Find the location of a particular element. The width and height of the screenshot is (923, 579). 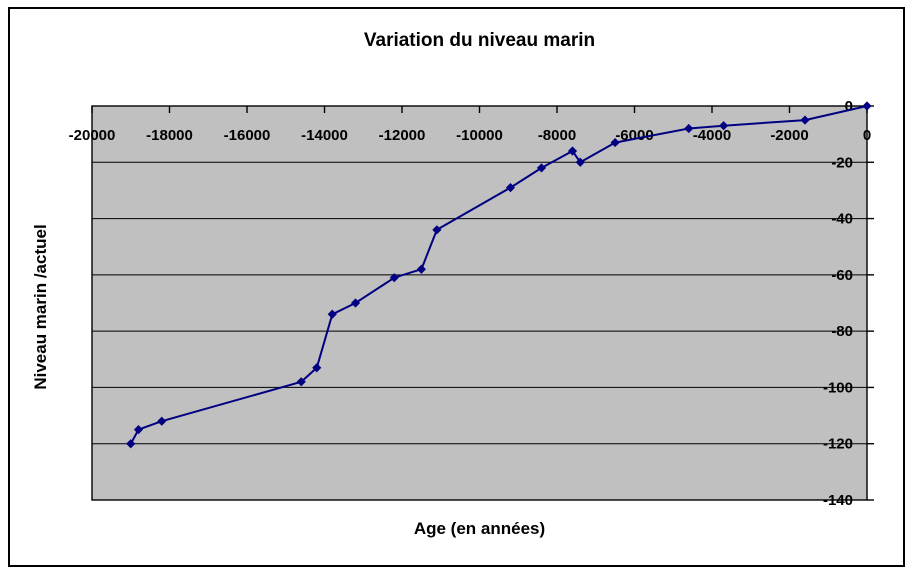

y-tick-label: 0 is located at coordinates (849, 106).